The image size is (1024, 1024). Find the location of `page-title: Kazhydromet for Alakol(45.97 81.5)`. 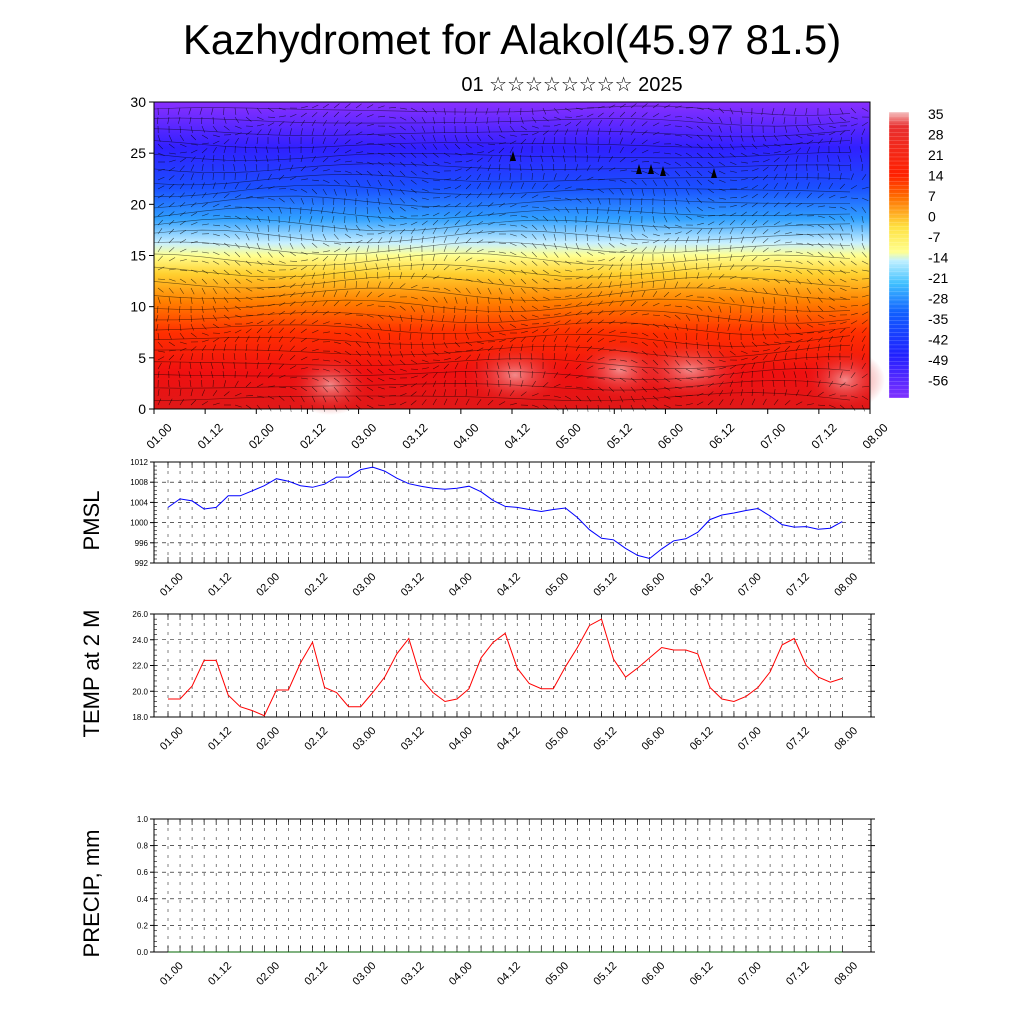

page-title: Kazhydromet for Alakol(45.97 81.5) is located at coordinates (512, 39).